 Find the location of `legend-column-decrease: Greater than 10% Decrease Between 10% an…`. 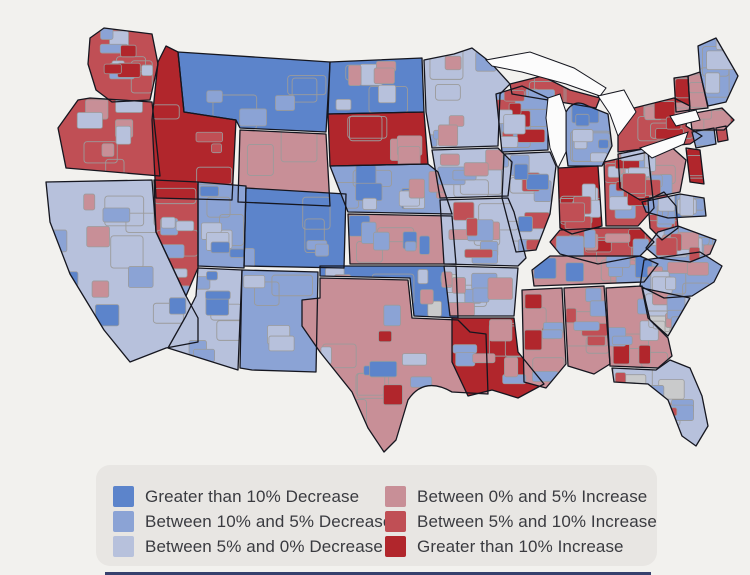

legend-column-decrease: Greater than 10% Decrease Between 10% an… is located at coordinates (252, 521).